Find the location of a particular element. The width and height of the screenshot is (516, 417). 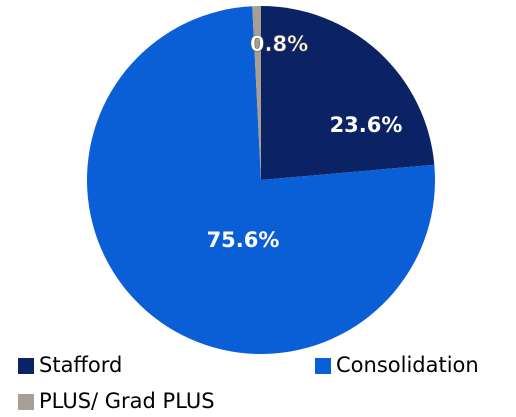

legend-label: Consolidation is located at coordinates (407, 365).